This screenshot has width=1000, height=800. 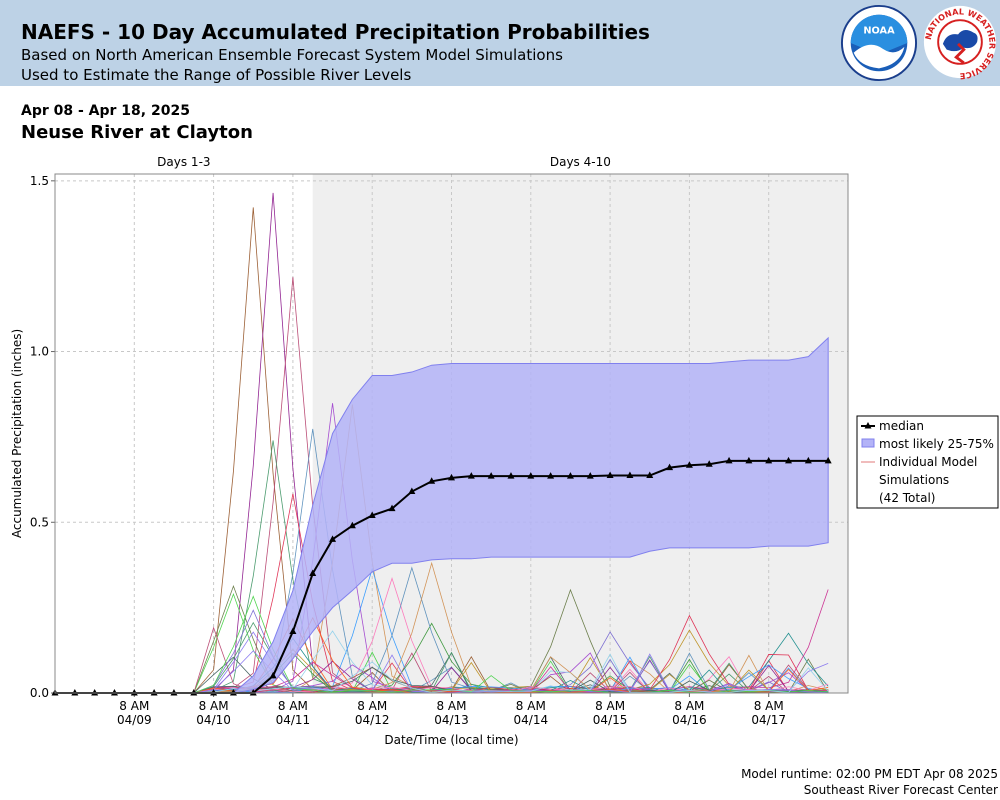 I want to click on noaa-logo-text: NOAA, so click(x=879, y=30).